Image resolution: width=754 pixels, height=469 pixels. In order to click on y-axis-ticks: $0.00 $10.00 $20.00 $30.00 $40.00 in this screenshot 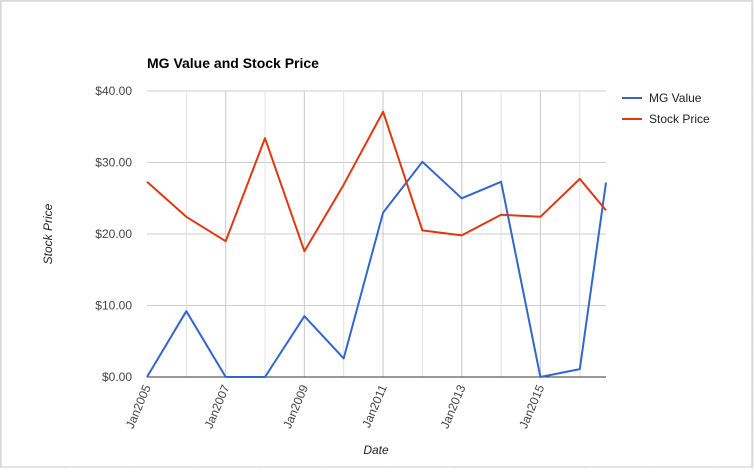, I will do `click(113, 234)`.